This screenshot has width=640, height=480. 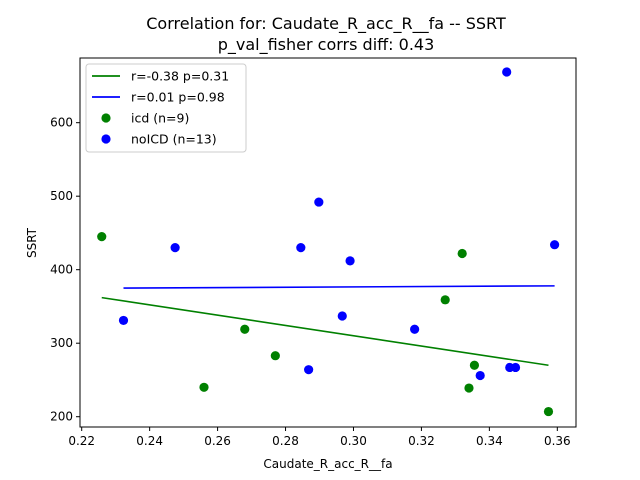 I want to click on legend-box, so click(x=166, y=108).